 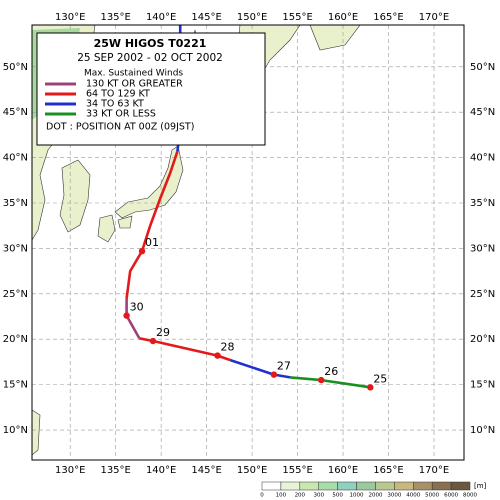 I want to click on colorbar-label: 500, so click(x=337, y=496).